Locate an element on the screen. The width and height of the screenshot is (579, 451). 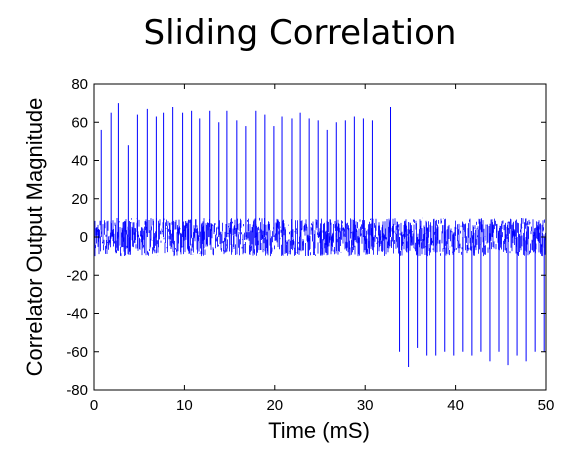
noise-band is located at coordinates (320, 237).